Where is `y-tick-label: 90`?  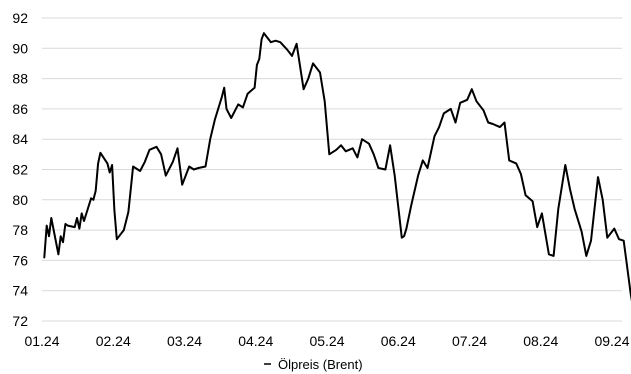 y-tick-label: 90 is located at coordinates (20, 48).